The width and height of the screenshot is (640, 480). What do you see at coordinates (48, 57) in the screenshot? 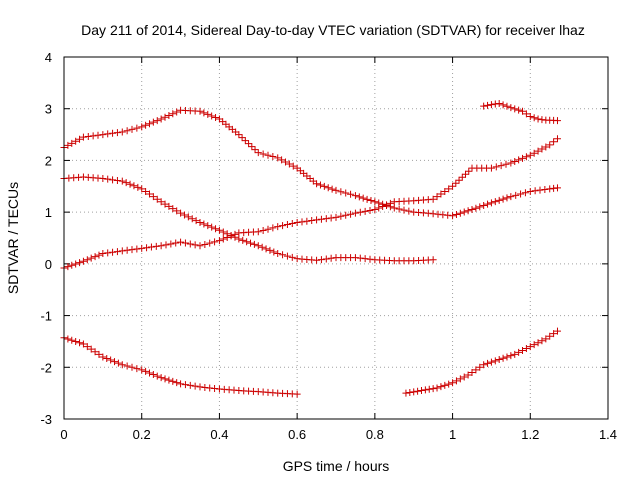
I see `y-tick-label: 4` at bounding box center [48, 57].